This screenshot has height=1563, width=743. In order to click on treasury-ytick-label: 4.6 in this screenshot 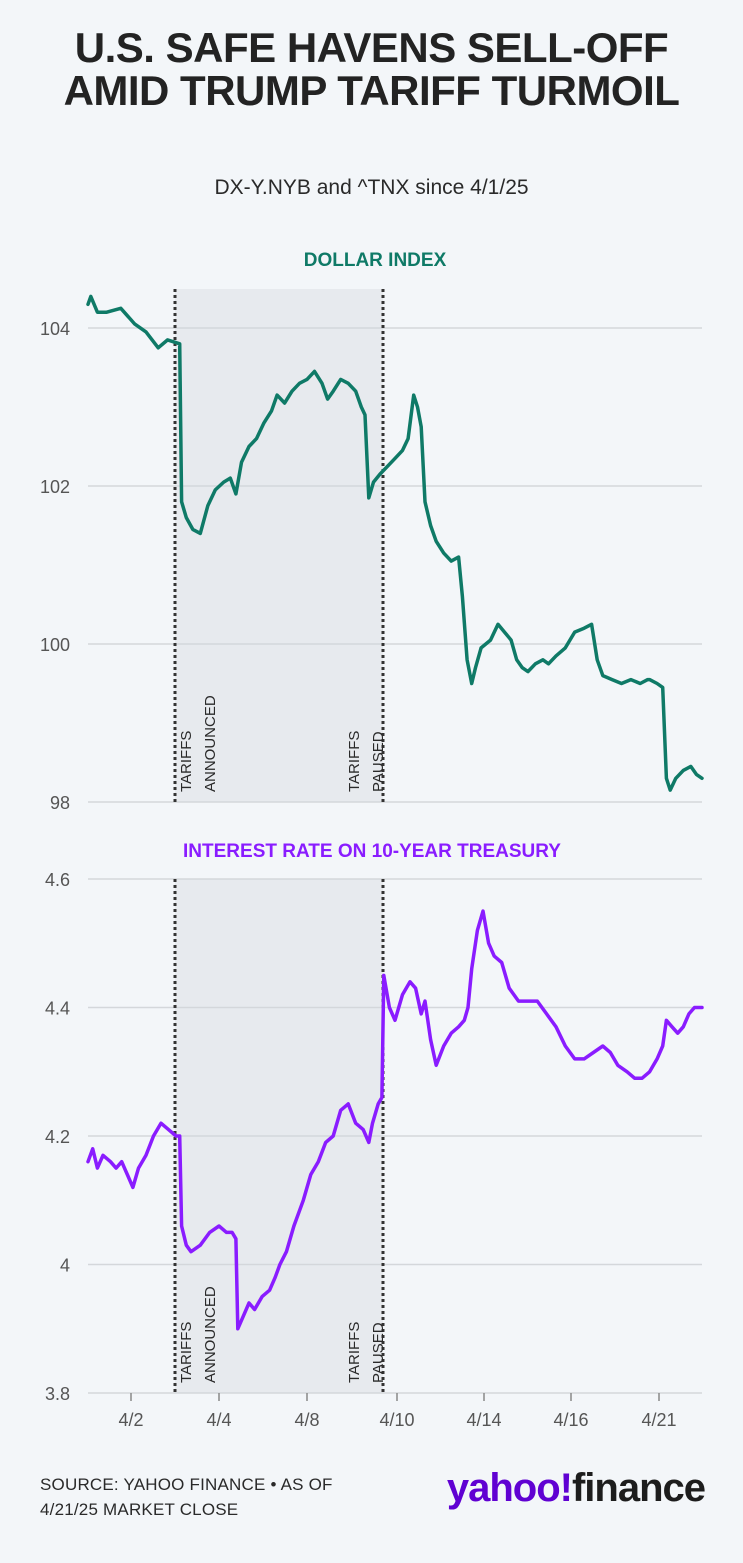, I will do `click(57, 880)`.